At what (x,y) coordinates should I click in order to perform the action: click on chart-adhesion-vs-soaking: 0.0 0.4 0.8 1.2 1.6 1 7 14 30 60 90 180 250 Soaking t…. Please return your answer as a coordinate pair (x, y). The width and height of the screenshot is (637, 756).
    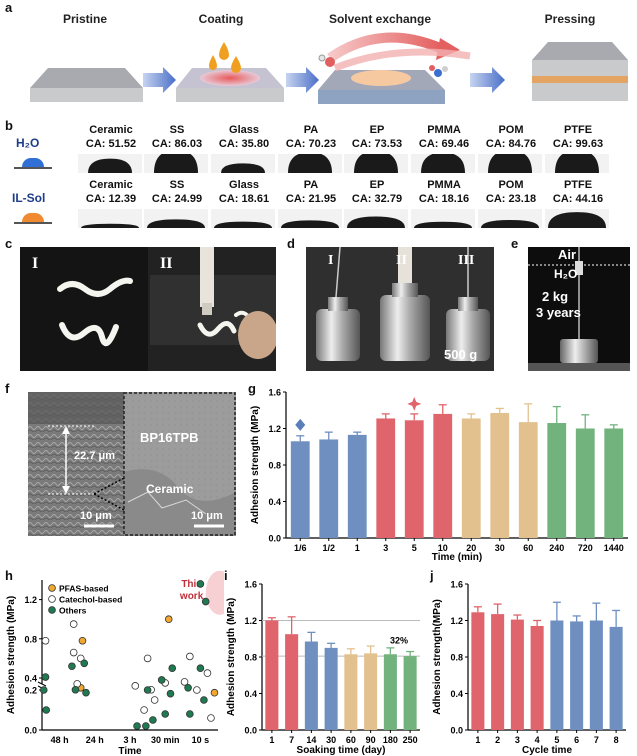
    Looking at the image, I should click on (323, 668).